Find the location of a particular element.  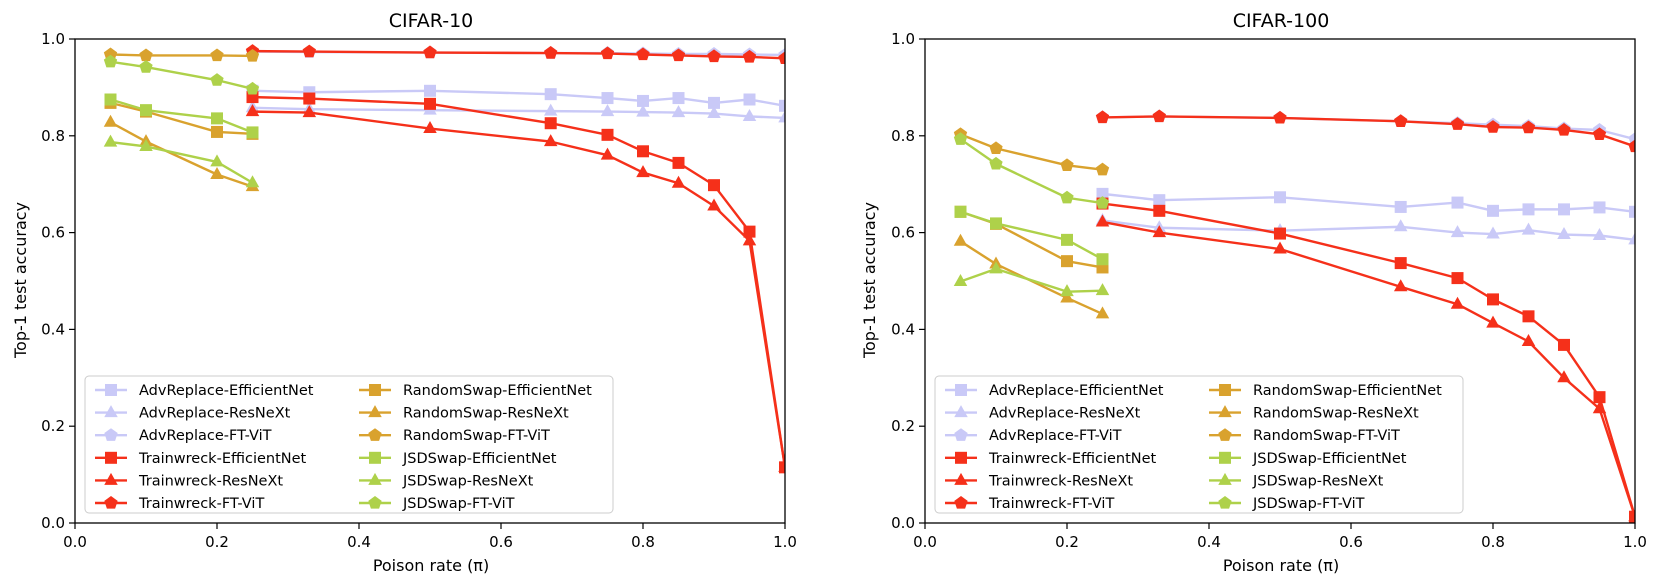

legend-entry: JSDSwap-ResNeXt is located at coordinates (446, 480).